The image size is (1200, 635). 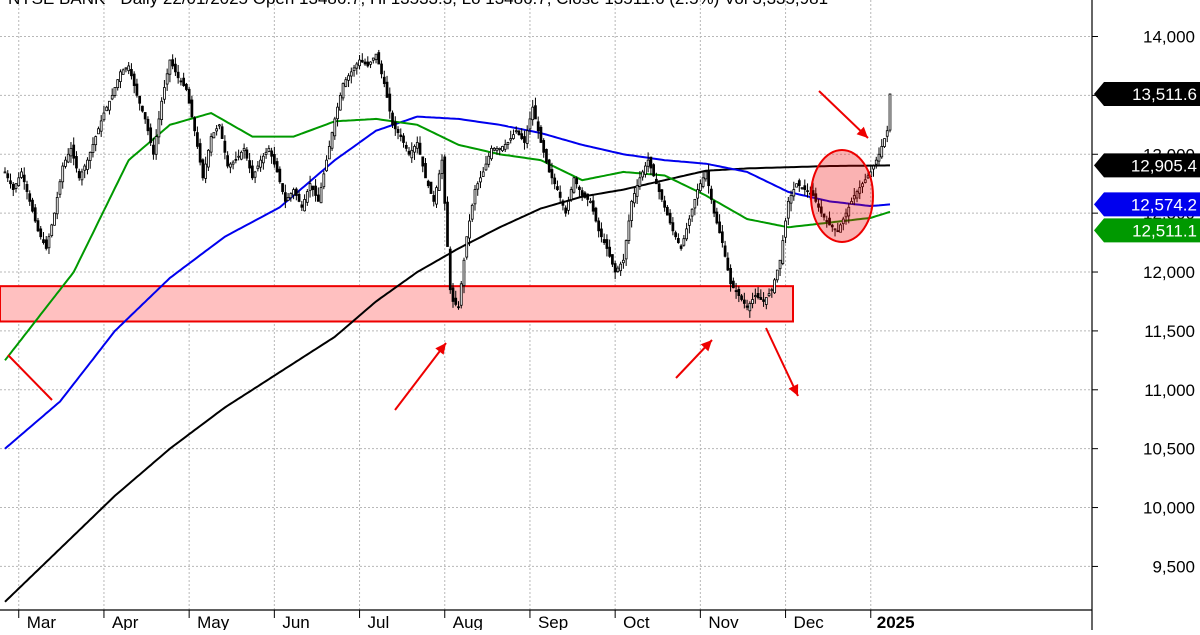 I want to click on x-tick-label: Oct, so click(x=636, y=621).